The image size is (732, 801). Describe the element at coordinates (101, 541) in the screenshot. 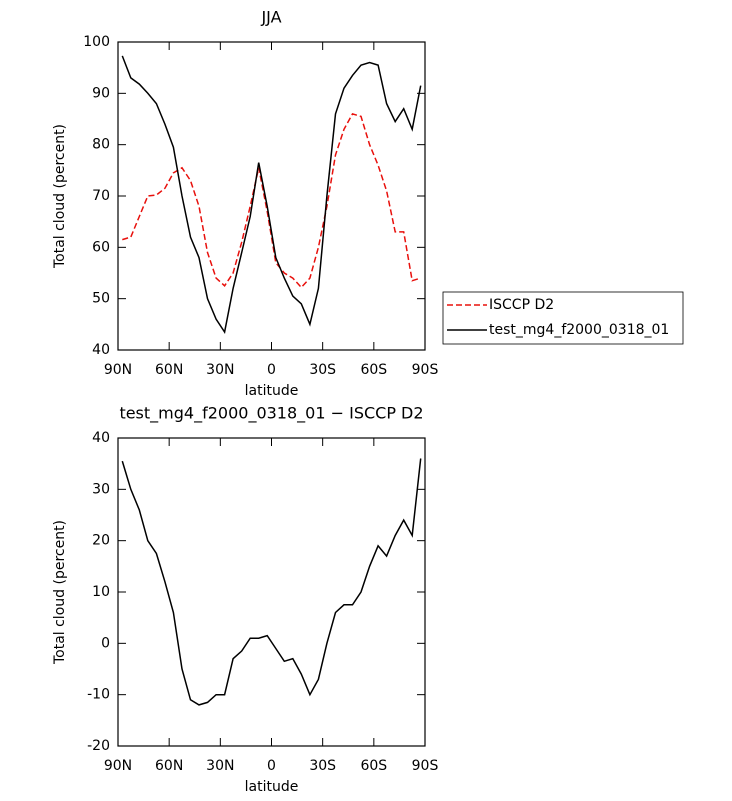

I see `y-tick-label: 20` at that location.